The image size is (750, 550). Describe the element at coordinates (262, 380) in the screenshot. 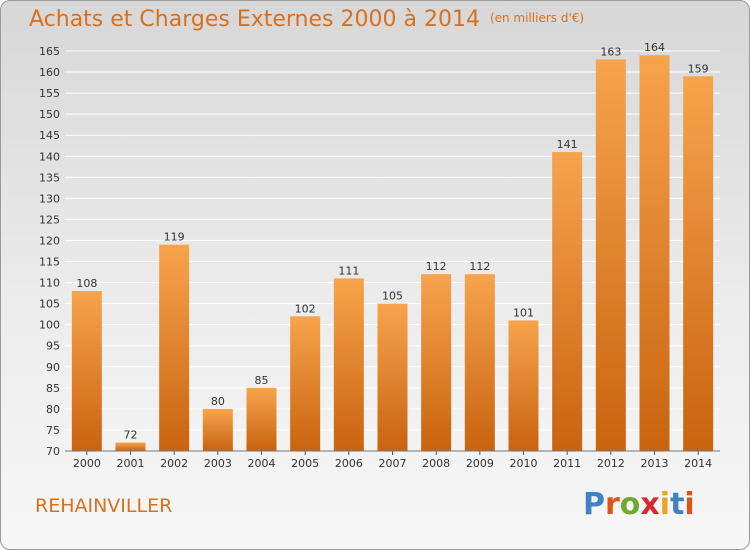

I see `data-label: 85` at that location.